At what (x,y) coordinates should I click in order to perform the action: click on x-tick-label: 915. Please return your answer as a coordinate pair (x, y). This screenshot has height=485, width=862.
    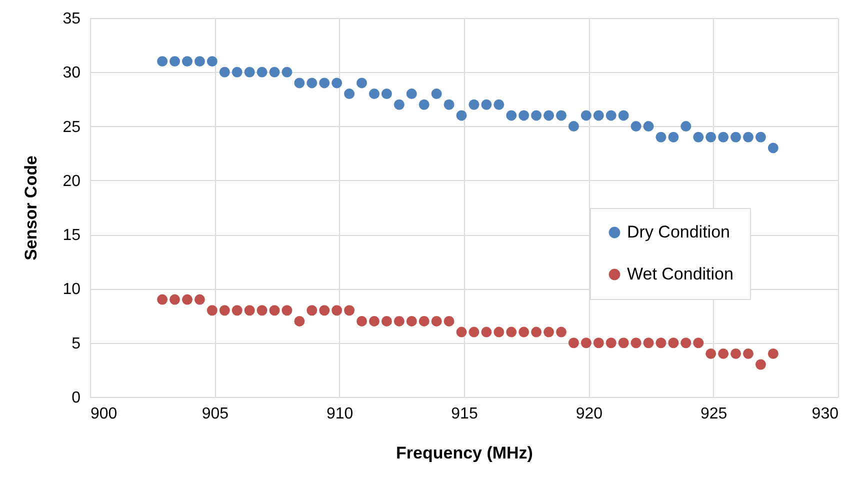
    Looking at the image, I should click on (464, 414).